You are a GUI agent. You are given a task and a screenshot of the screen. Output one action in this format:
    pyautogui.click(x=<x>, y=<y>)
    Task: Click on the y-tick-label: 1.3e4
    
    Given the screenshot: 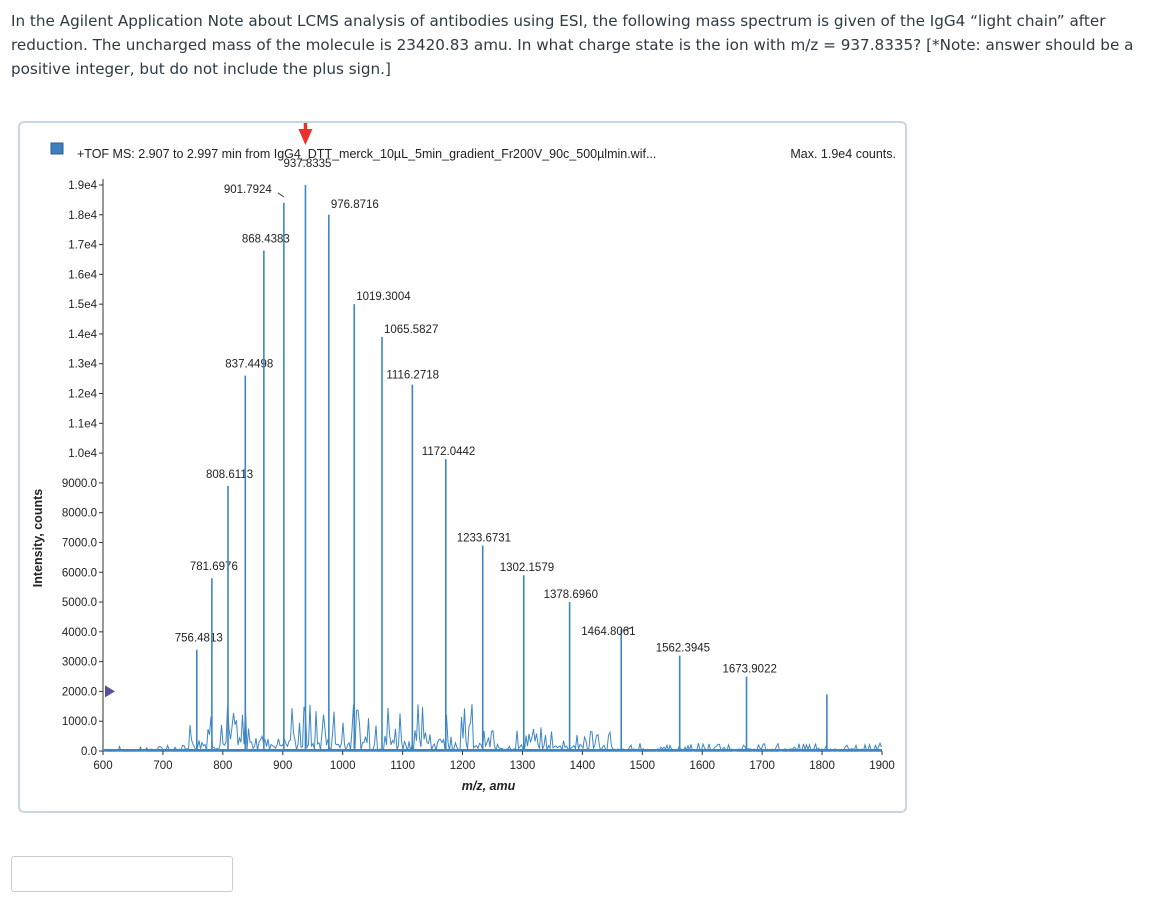 What is the action you would take?
    pyautogui.click(x=82, y=365)
    